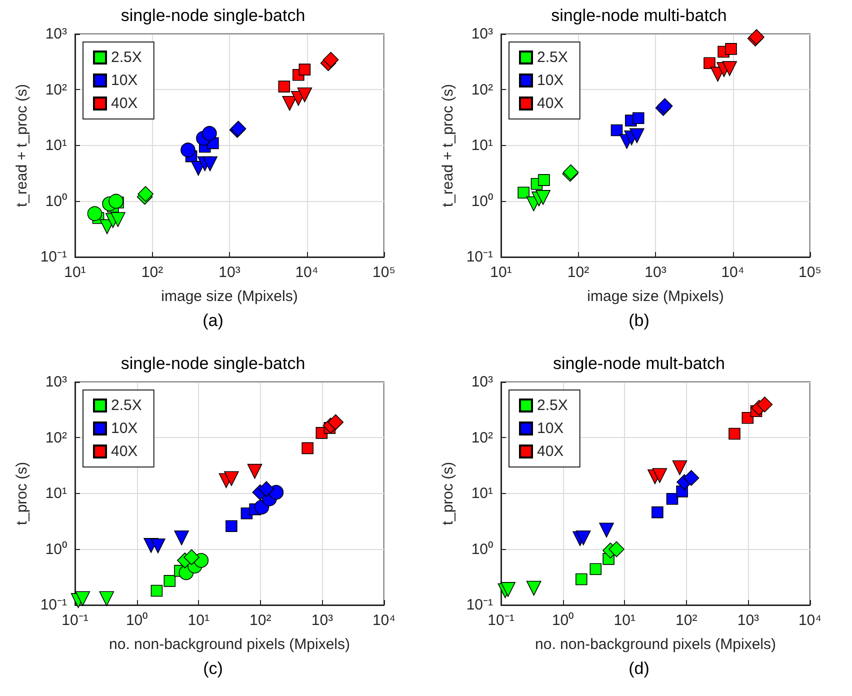 Image resolution: width=852 pixels, height=696 pixels. What do you see at coordinates (639, 15) in the screenshot?
I see `chart-title: single-node multi-batch` at bounding box center [639, 15].